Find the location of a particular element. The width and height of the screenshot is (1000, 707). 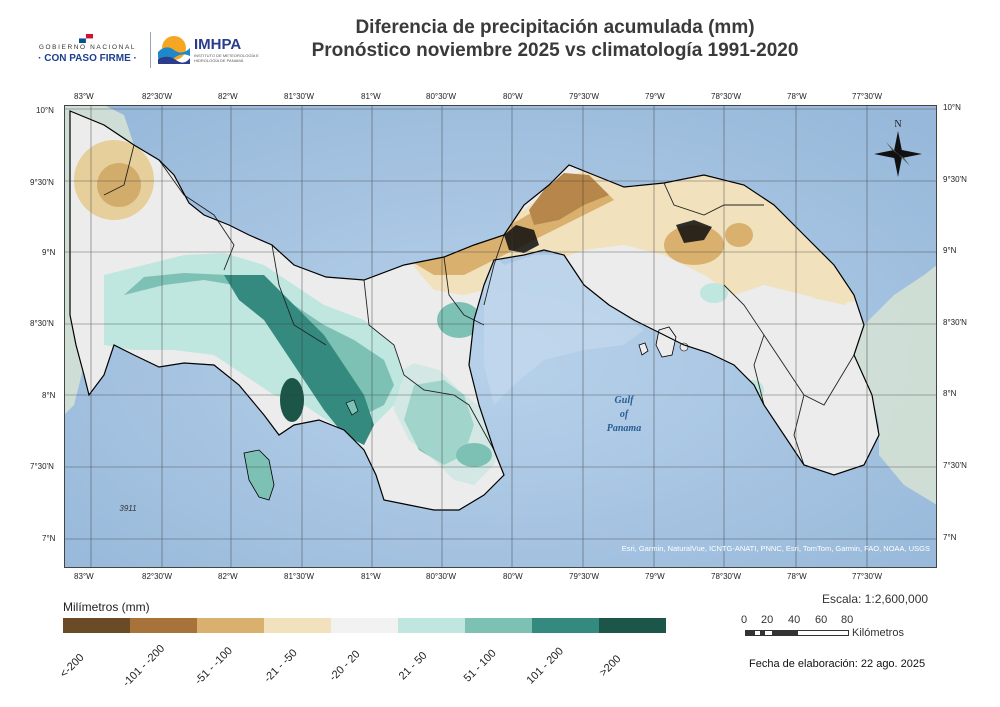

lat-label-left: 10°N is located at coordinates (45, 110).